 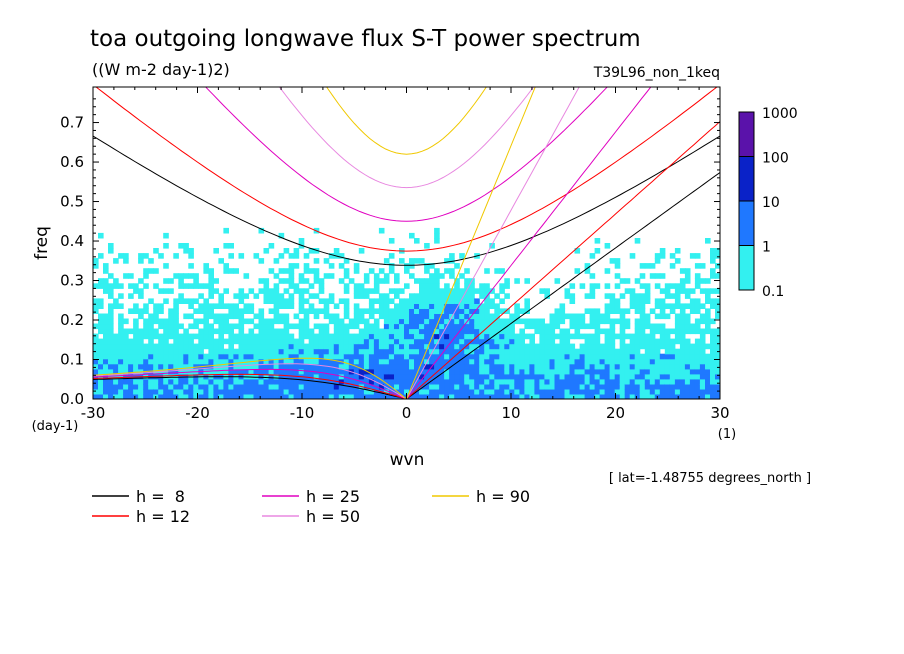 I want to click on x-tick-label: 10, so click(x=510, y=413).